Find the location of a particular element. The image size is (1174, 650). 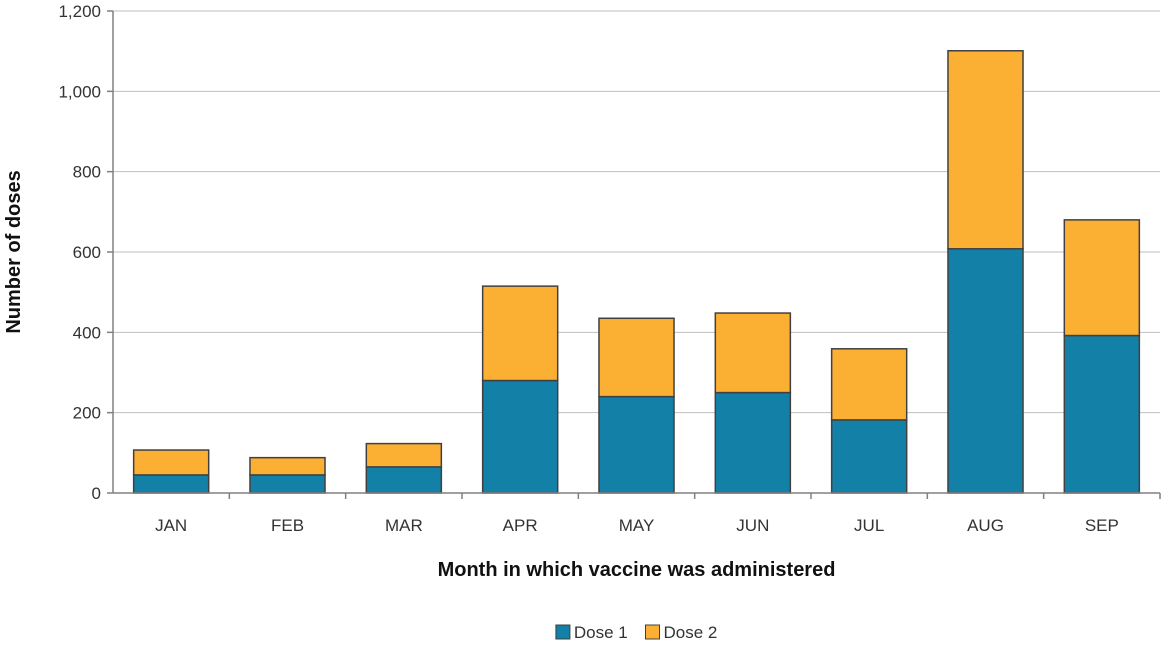

y-tick-label: 0 is located at coordinates (96, 493).